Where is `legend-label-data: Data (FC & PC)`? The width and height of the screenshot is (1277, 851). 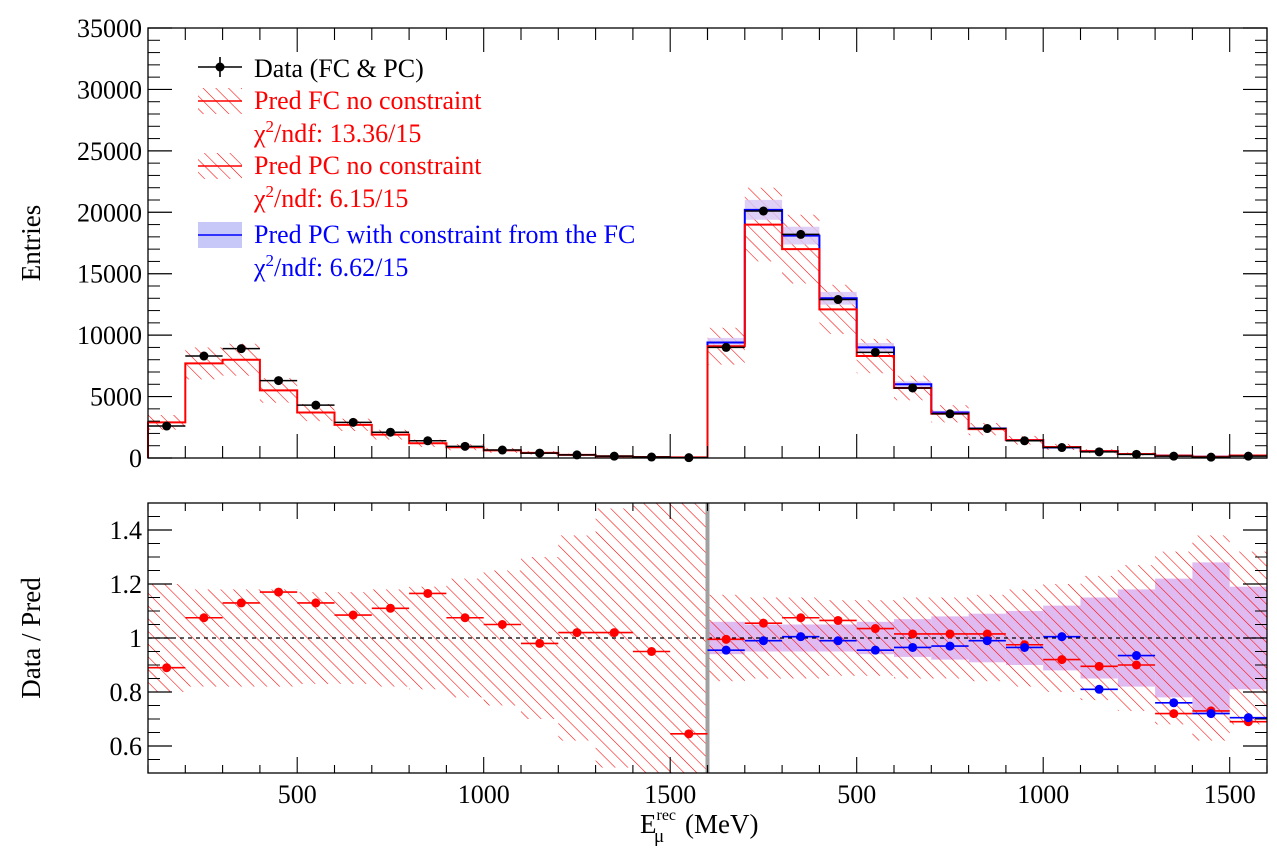
legend-label-data: Data (FC & PC) is located at coordinates (339, 68).